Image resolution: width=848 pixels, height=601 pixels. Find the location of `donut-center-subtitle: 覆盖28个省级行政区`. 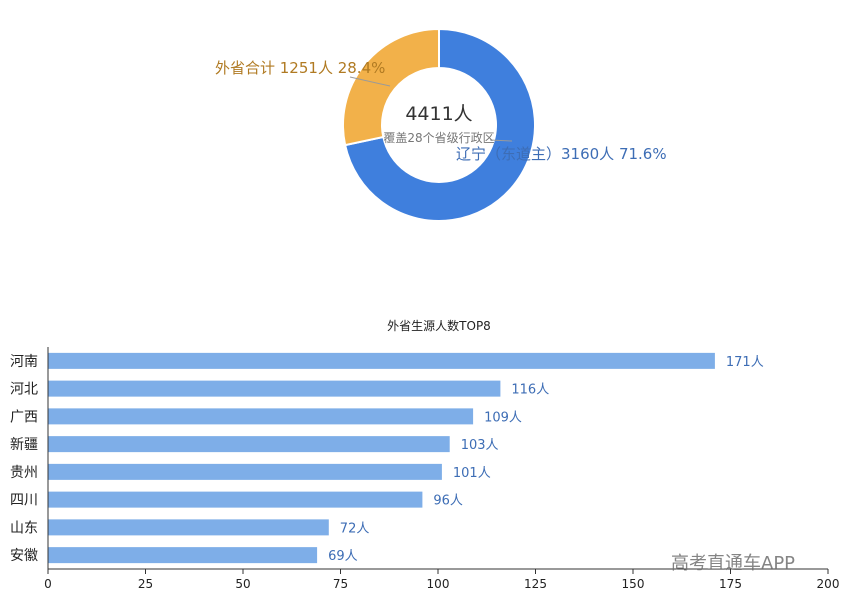

donut-center-subtitle: 覆盖28个省级行政区 is located at coordinates (438, 138).